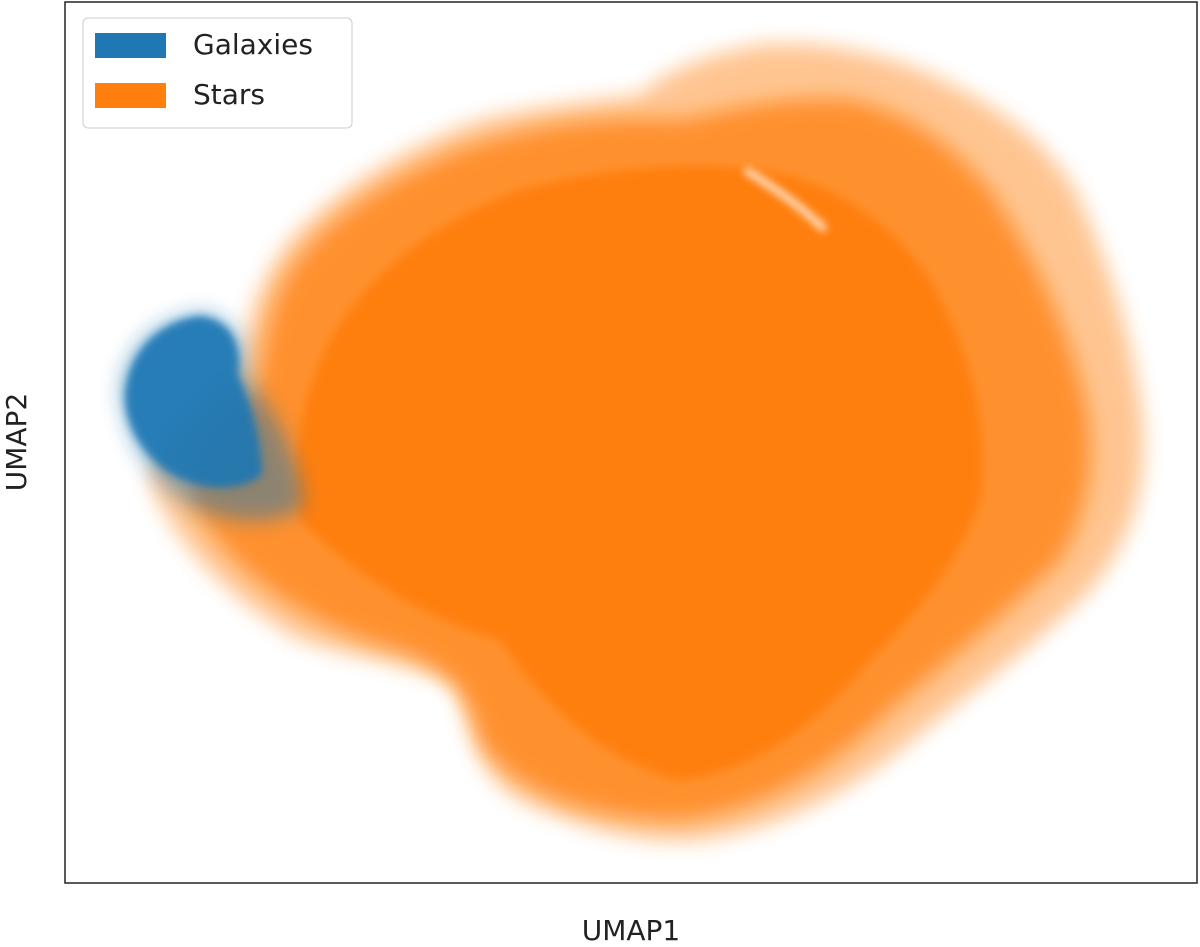 The height and width of the screenshot is (947, 1200). What do you see at coordinates (785, 199) in the screenshot?
I see `gap` at bounding box center [785, 199].